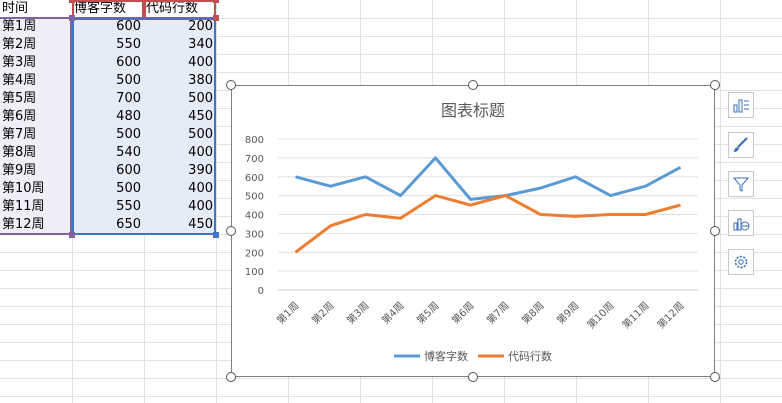 This screenshot has height=403, width=782. I want to click on chart-settings-button, so click(741, 262).